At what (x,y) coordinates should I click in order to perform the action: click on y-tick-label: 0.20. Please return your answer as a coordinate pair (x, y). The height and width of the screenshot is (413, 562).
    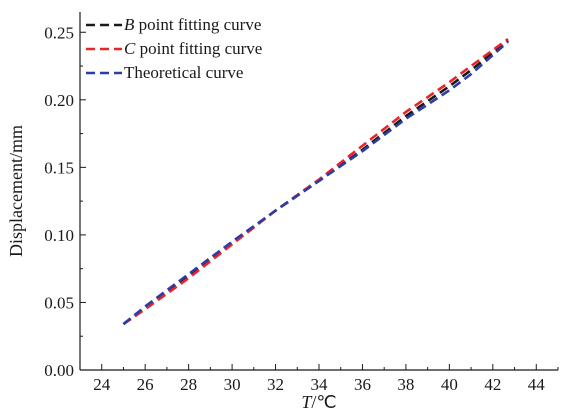
    Looking at the image, I should click on (59, 100).